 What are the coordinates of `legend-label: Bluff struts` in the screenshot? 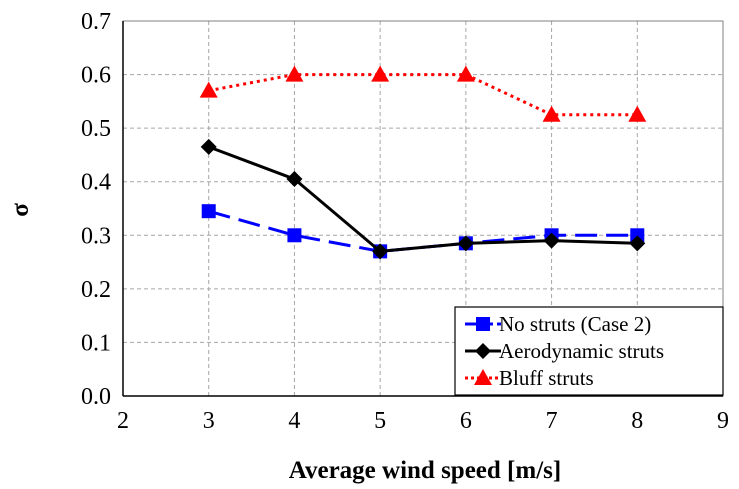 It's located at (546, 378).